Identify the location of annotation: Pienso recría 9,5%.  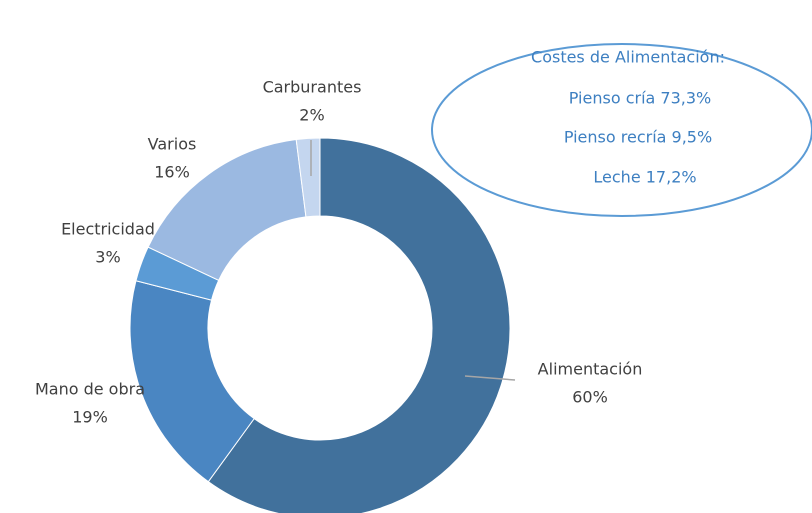
(638, 137).